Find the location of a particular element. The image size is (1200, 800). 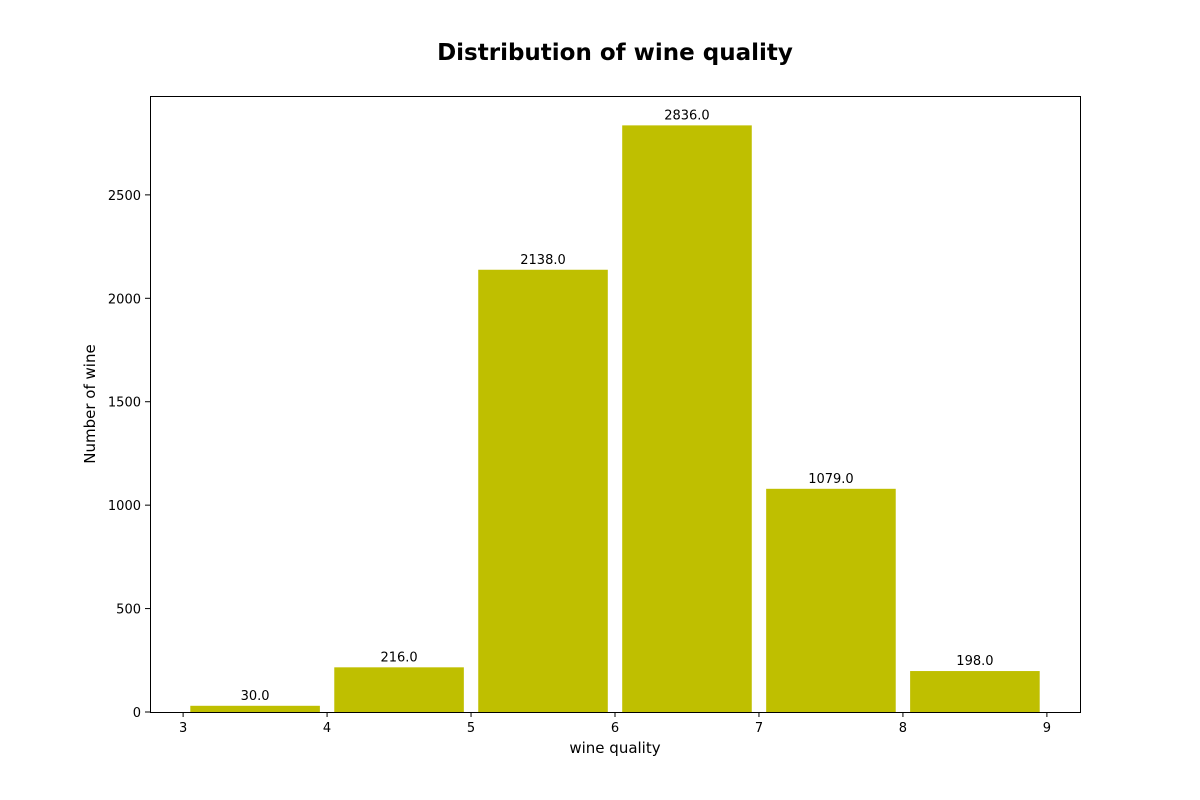

y-tick-label-500: 500 is located at coordinates (128, 610).